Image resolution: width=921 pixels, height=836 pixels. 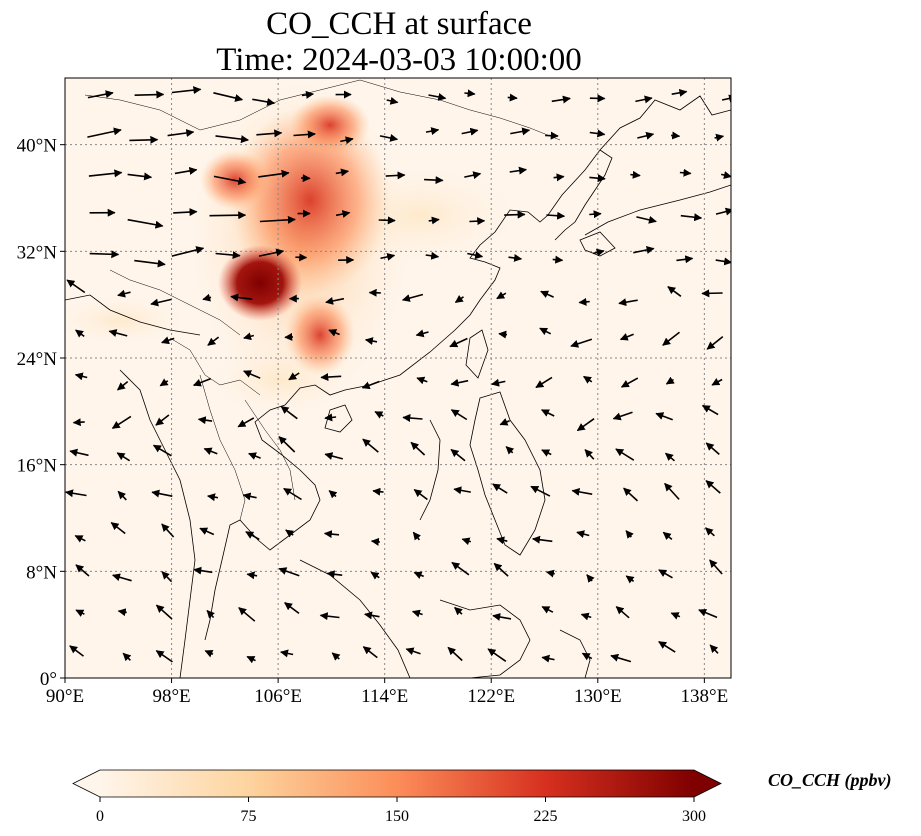 I want to click on lon-tick-label: 106°E, so click(x=278, y=696).